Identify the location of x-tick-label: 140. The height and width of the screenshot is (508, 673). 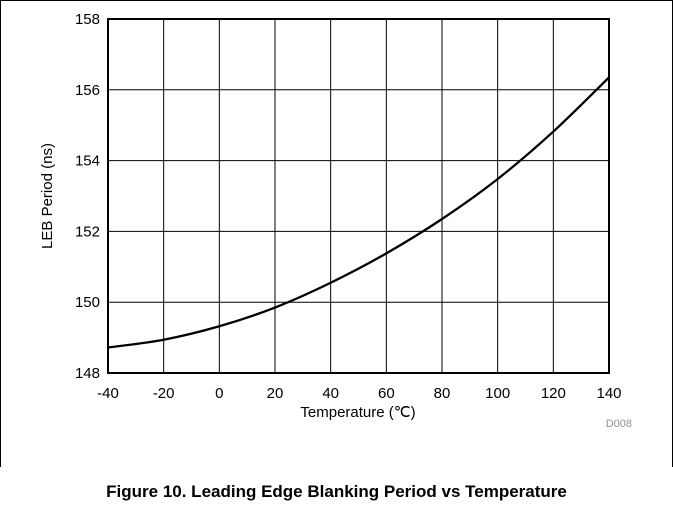
(608, 393).